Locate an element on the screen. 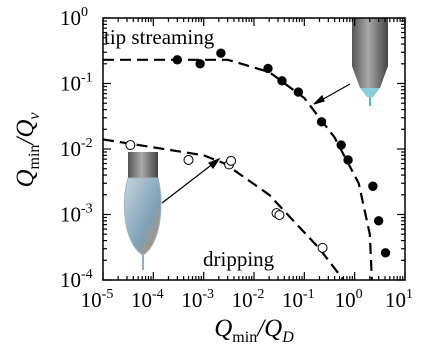 This screenshot has height=350, width=428. x-tick-label: 10⁰ is located at coordinates (349, 299).